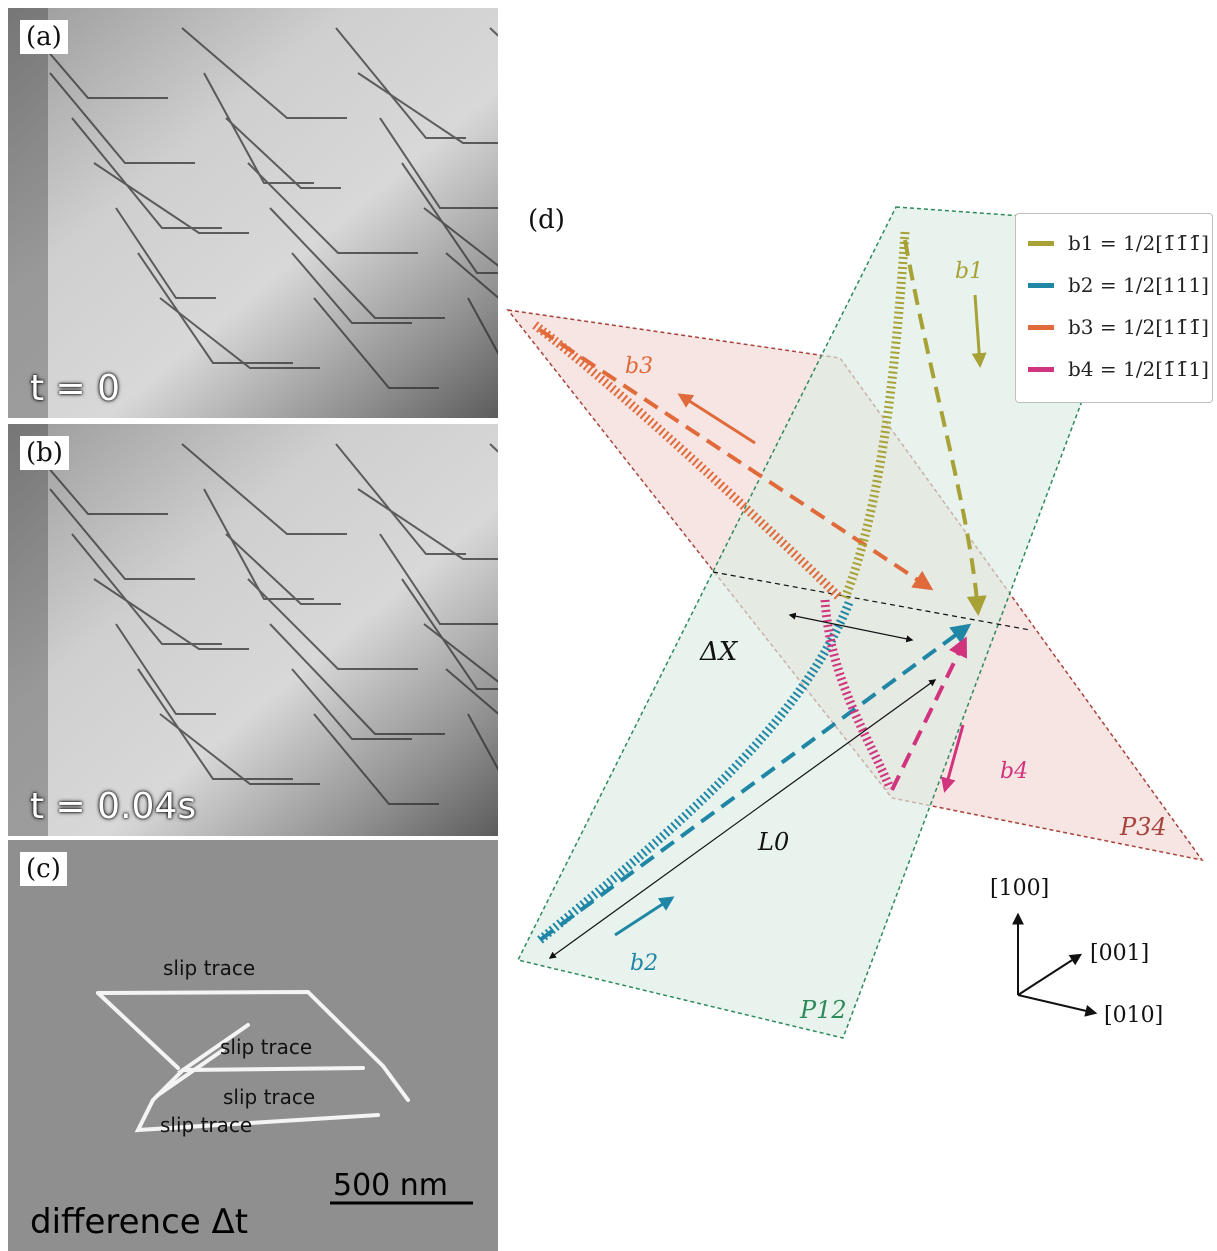 The height and width of the screenshot is (1251, 1217). What do you see at coordinates (139, 1222) in the screenshot?
I see `difference-caption: difference Δt` at bounding box center [139, 1222].